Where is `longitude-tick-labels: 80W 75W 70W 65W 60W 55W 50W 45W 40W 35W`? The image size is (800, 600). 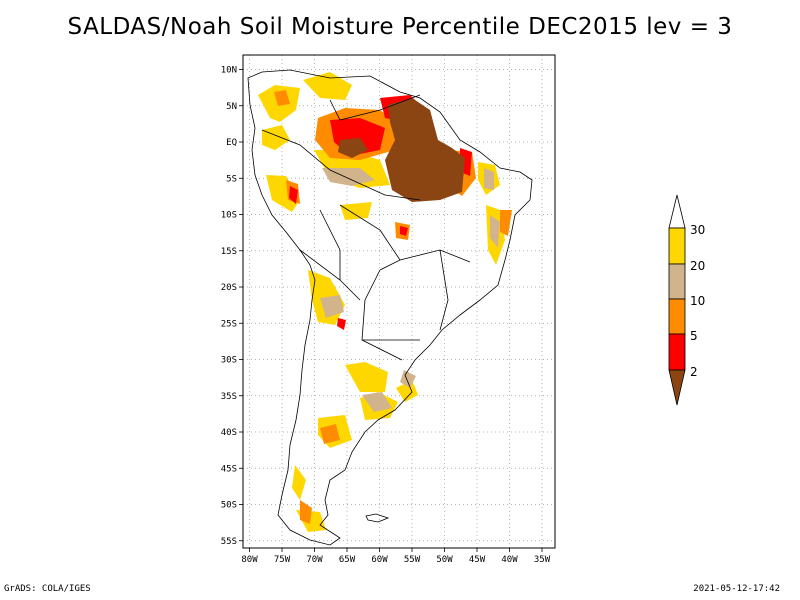
longitude-tick-labels: 80W 75W 70W 65W 60W 55W 50W 45W 40W 35W is located at coordinates (396, 556).